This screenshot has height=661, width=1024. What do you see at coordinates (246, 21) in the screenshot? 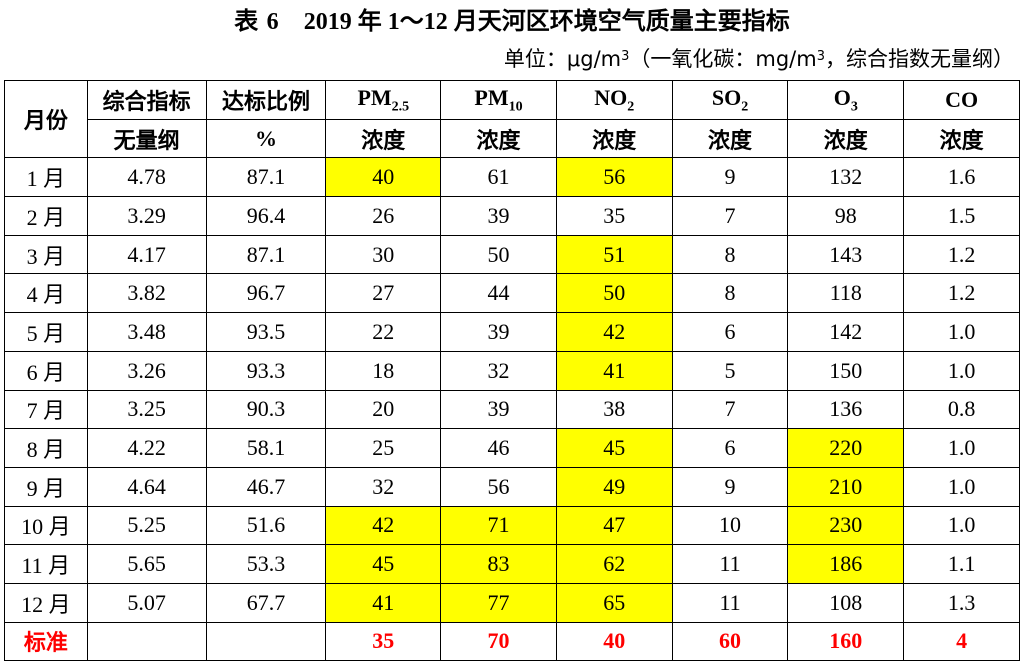
I see `title-prefix: 表` at bounding box center [246, 21].